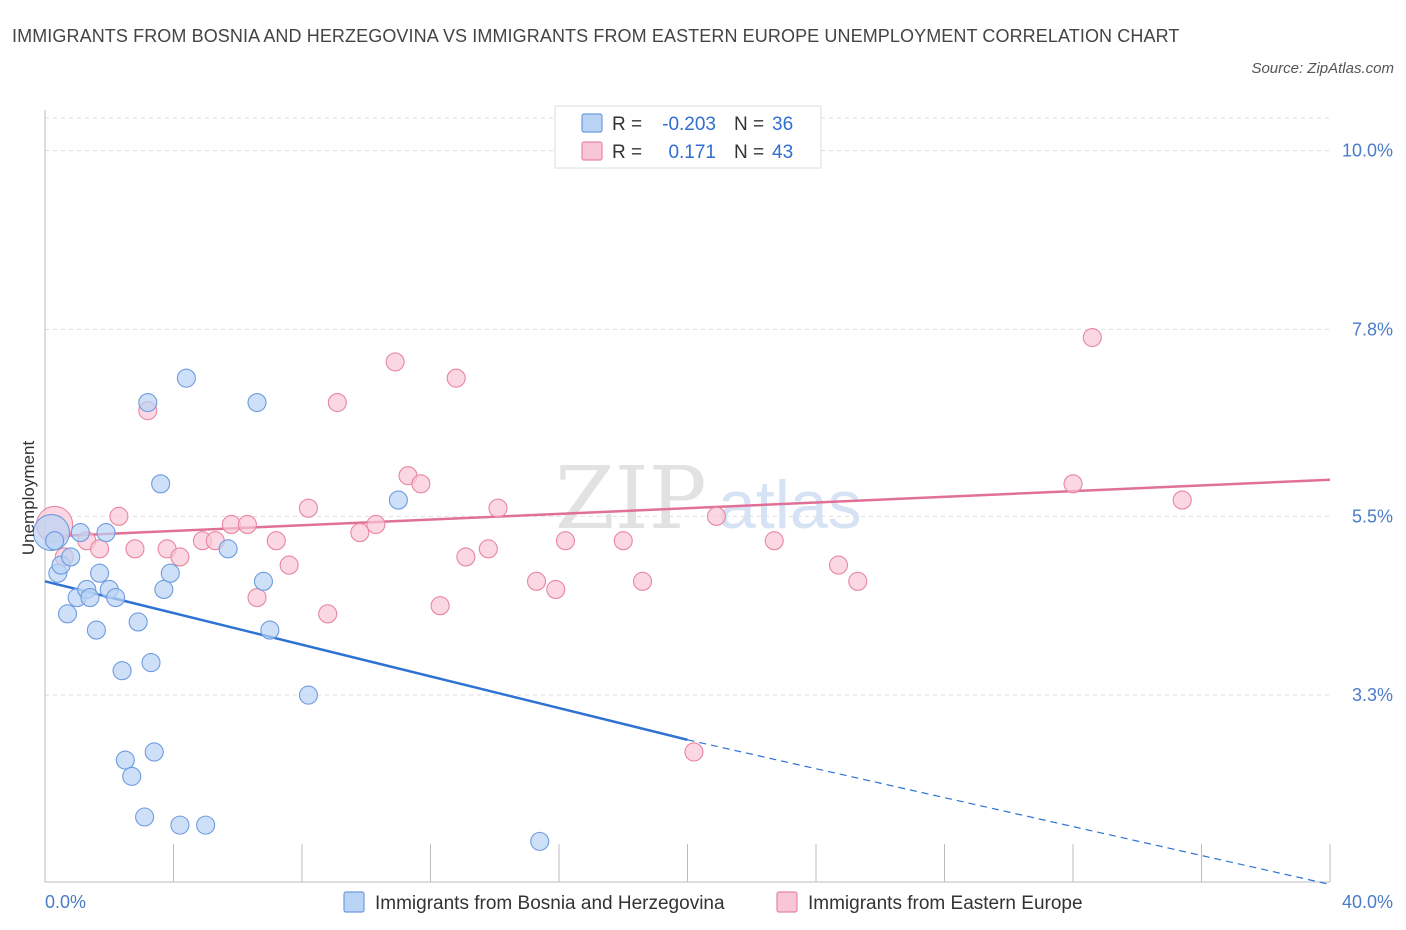  Describe the element at coordinates (688, 137) in the screenshot. I see `stats-legend: R = -0.203 N = 36 R = 0.171 N = 43` at that location.